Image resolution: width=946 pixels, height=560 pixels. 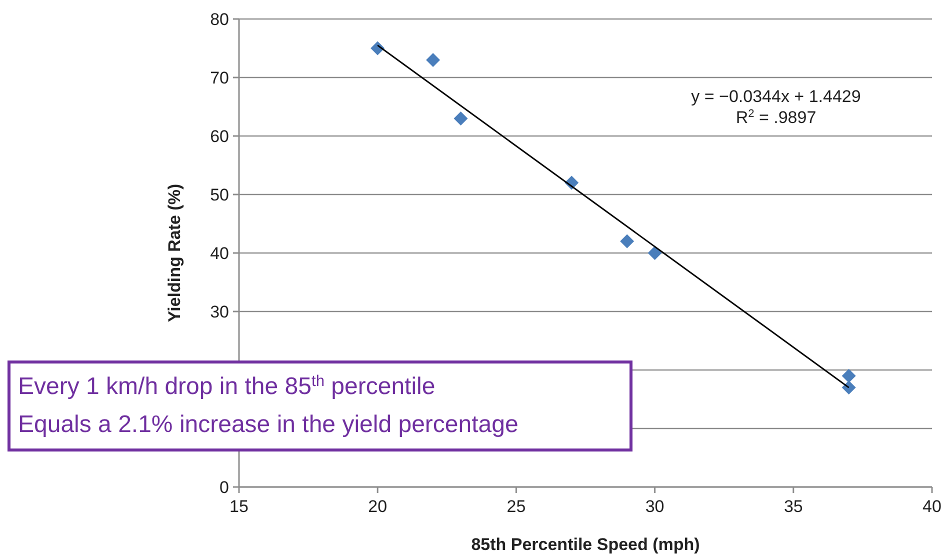 I want to click on x-tick-label: 15, so click(x=239, y=506).